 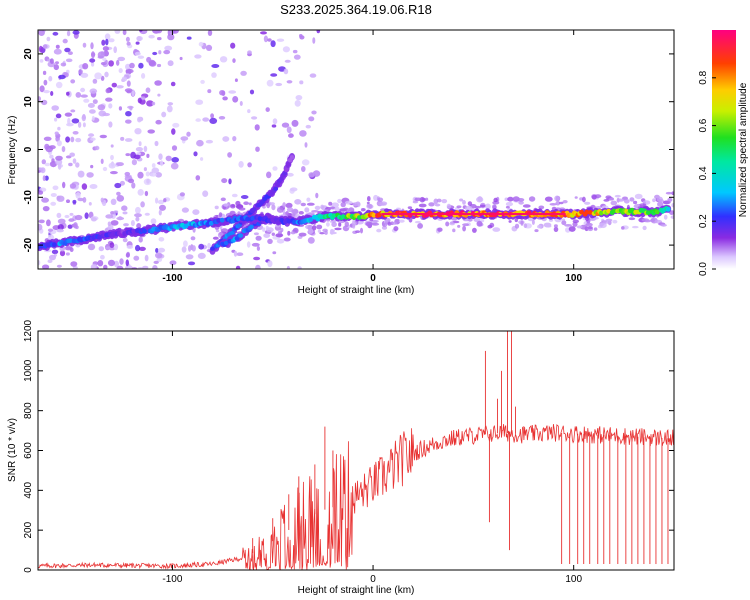 What do you see at coordinates (12, 450) in the screenshot?
I see `snr-y-axis-label: SNR (10 * v/v)` at bounding box center [12, 450].